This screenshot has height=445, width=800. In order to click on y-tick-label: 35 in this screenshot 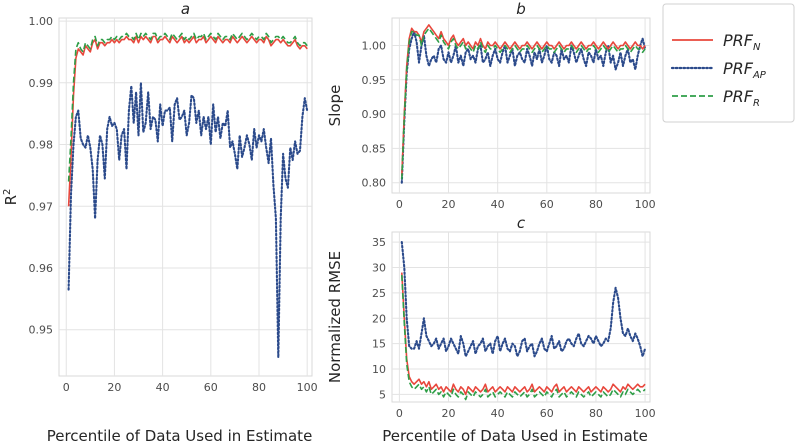, I will do `click(379, 242)`.